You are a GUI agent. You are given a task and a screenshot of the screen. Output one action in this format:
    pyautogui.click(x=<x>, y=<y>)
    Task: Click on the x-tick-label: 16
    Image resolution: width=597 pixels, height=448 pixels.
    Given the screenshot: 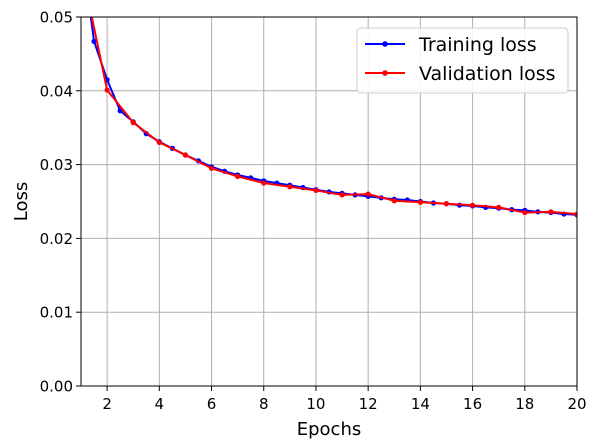 What is the action you would take?
    pyautogui.click(x=472, y=404)
    